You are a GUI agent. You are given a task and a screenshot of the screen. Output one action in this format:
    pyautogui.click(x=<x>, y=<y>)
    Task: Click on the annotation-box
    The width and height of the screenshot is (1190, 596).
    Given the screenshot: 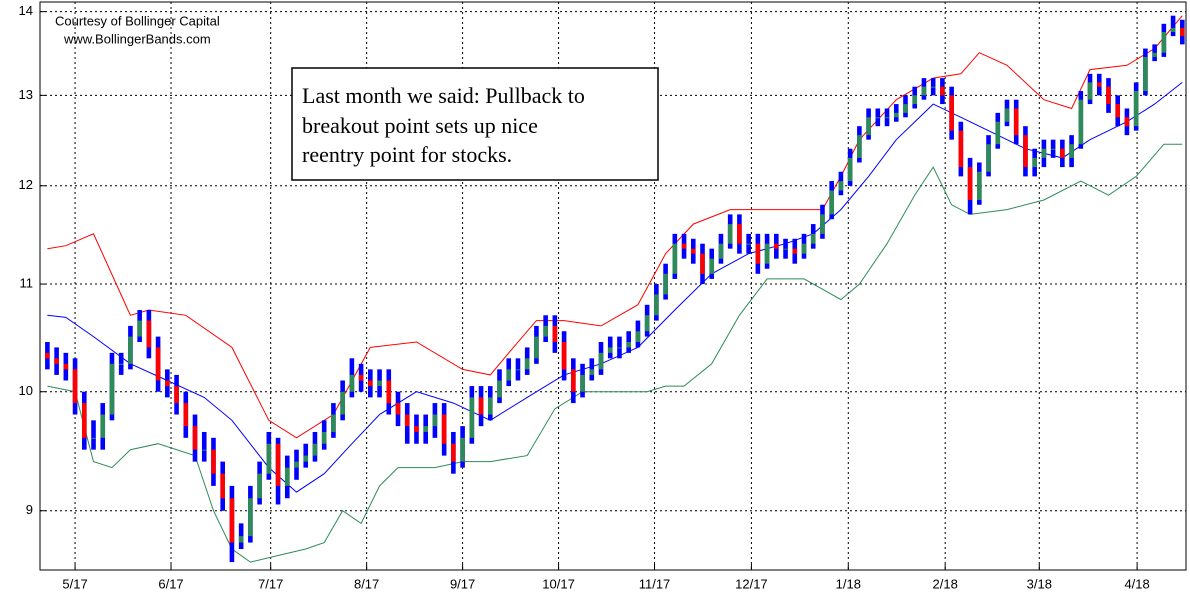 What is the action you would take?
    pyautogui.click(x=475, y=124)
    